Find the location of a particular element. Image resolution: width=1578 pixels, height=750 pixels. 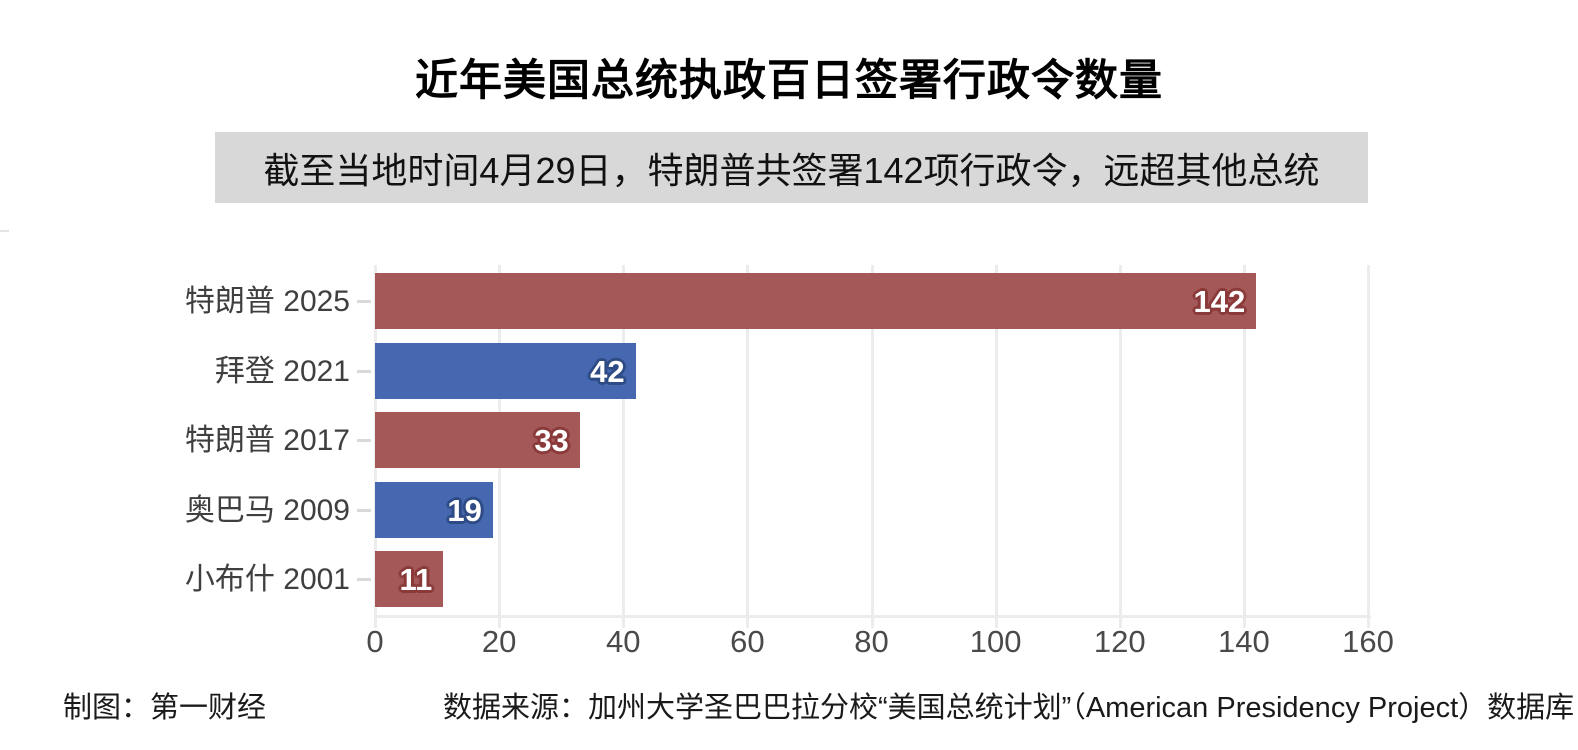

x-tick-label: 60 is located at coordinates (747, 641).